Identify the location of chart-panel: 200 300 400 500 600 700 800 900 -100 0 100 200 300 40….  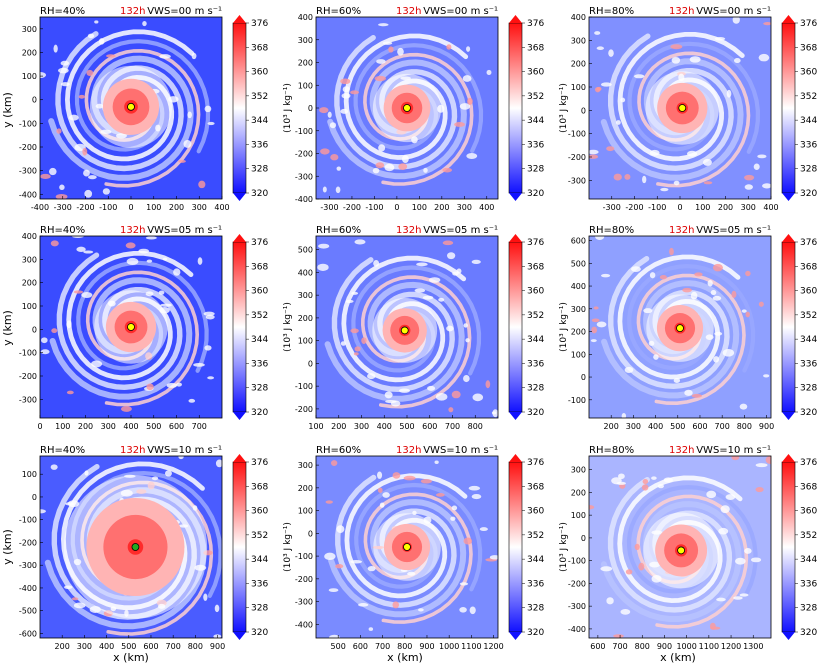
(693, 328).